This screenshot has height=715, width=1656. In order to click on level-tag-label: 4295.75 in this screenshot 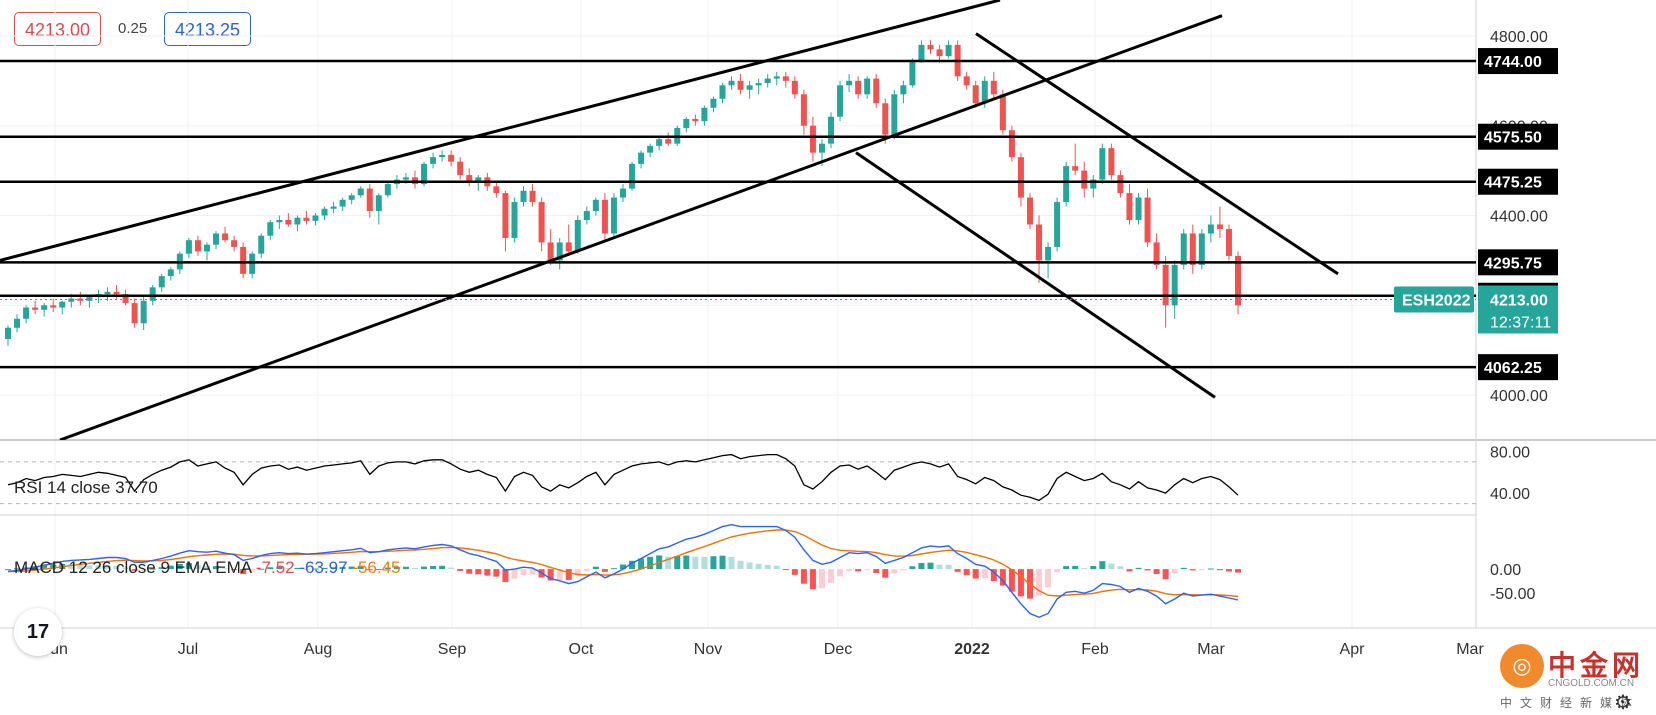, I will do `click(1513, 263)`.